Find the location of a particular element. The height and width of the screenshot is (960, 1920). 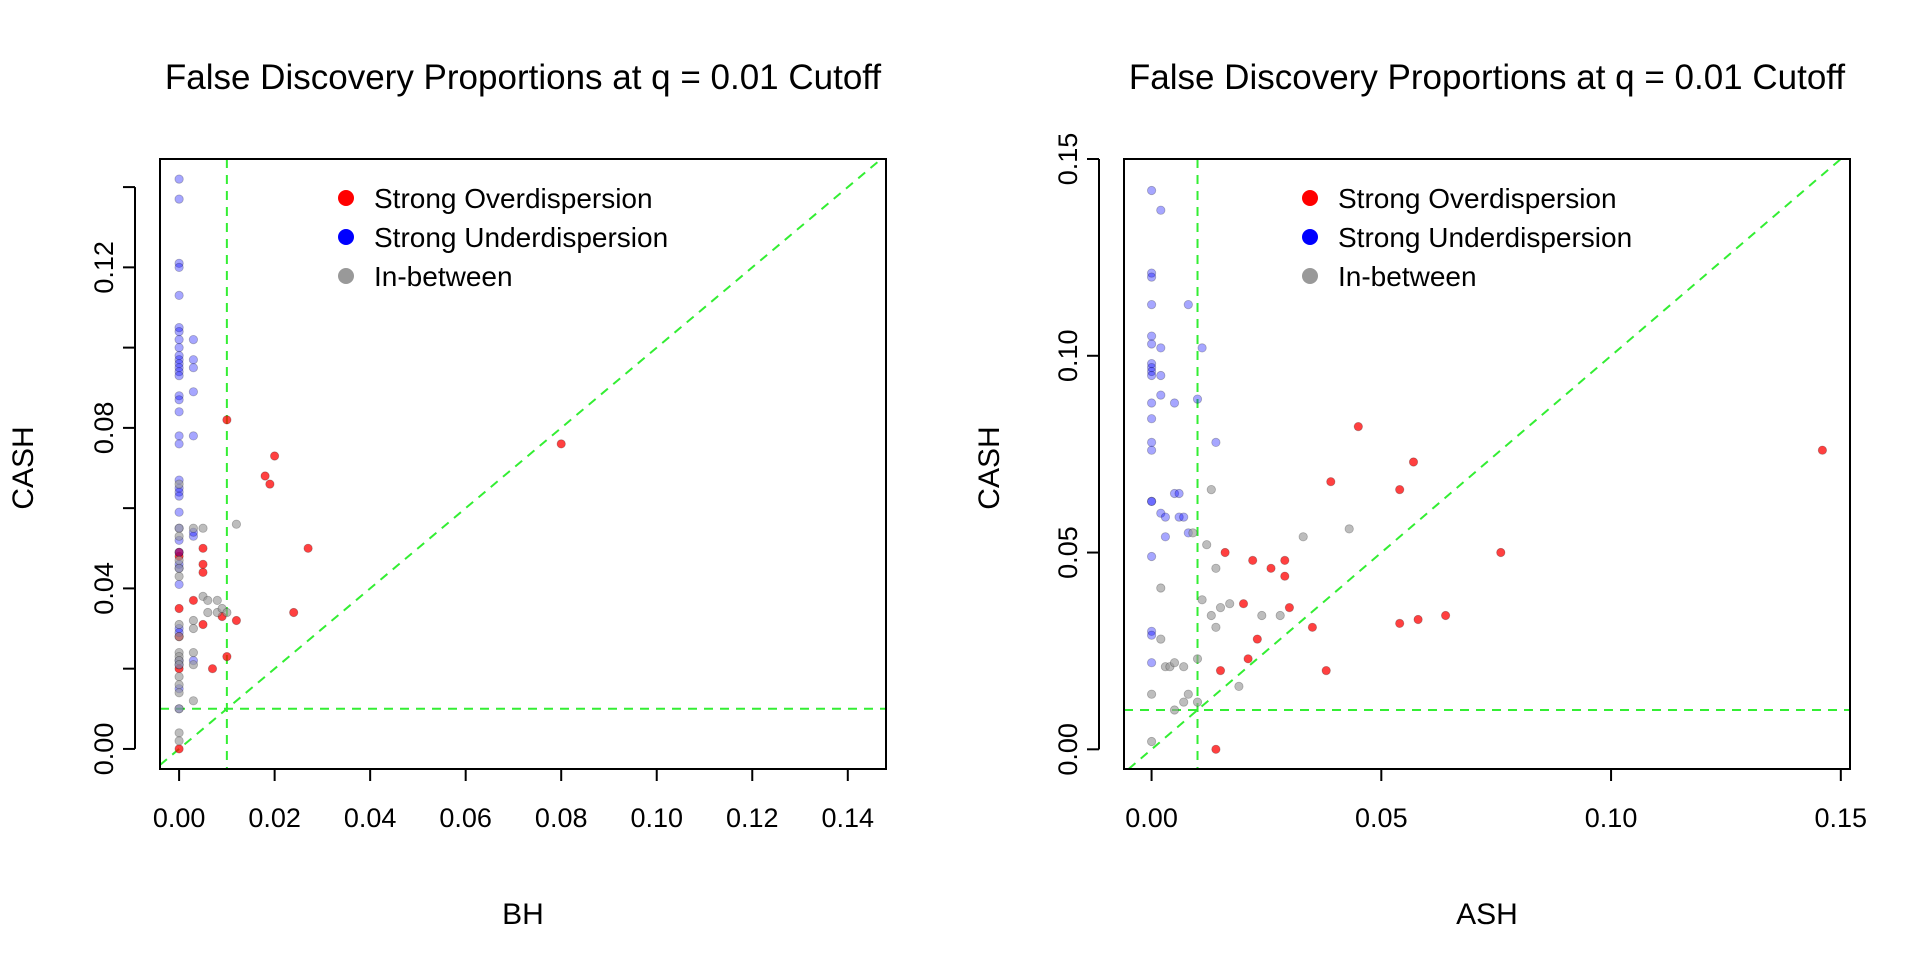

x-axis: 0.00 0.05 0.10 0.15 is located at coordinates (1496, 800).